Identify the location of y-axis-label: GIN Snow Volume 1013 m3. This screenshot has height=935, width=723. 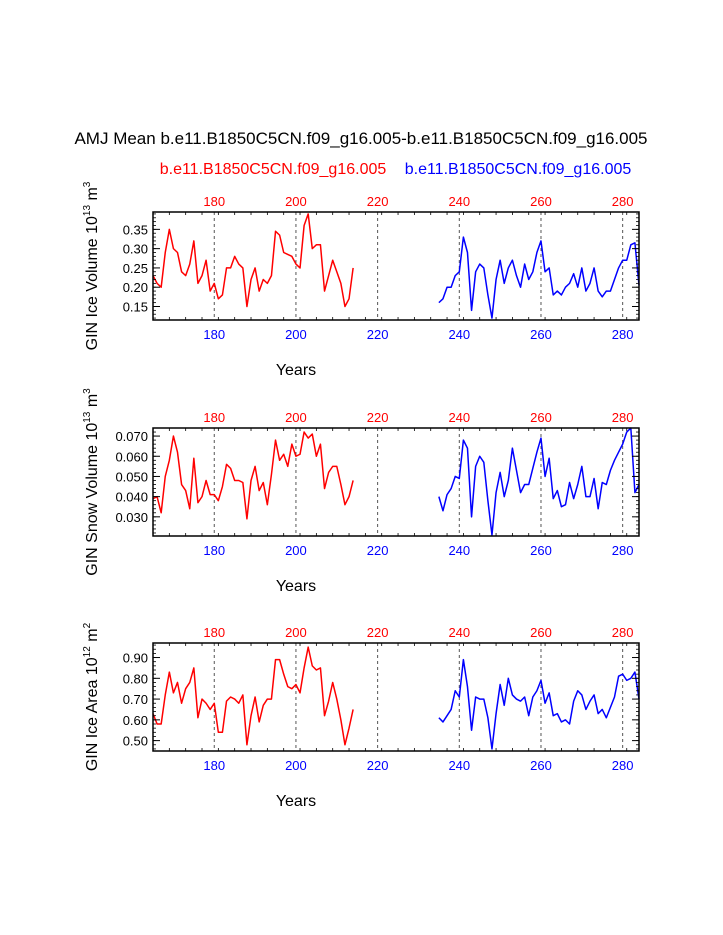
(91, 482).